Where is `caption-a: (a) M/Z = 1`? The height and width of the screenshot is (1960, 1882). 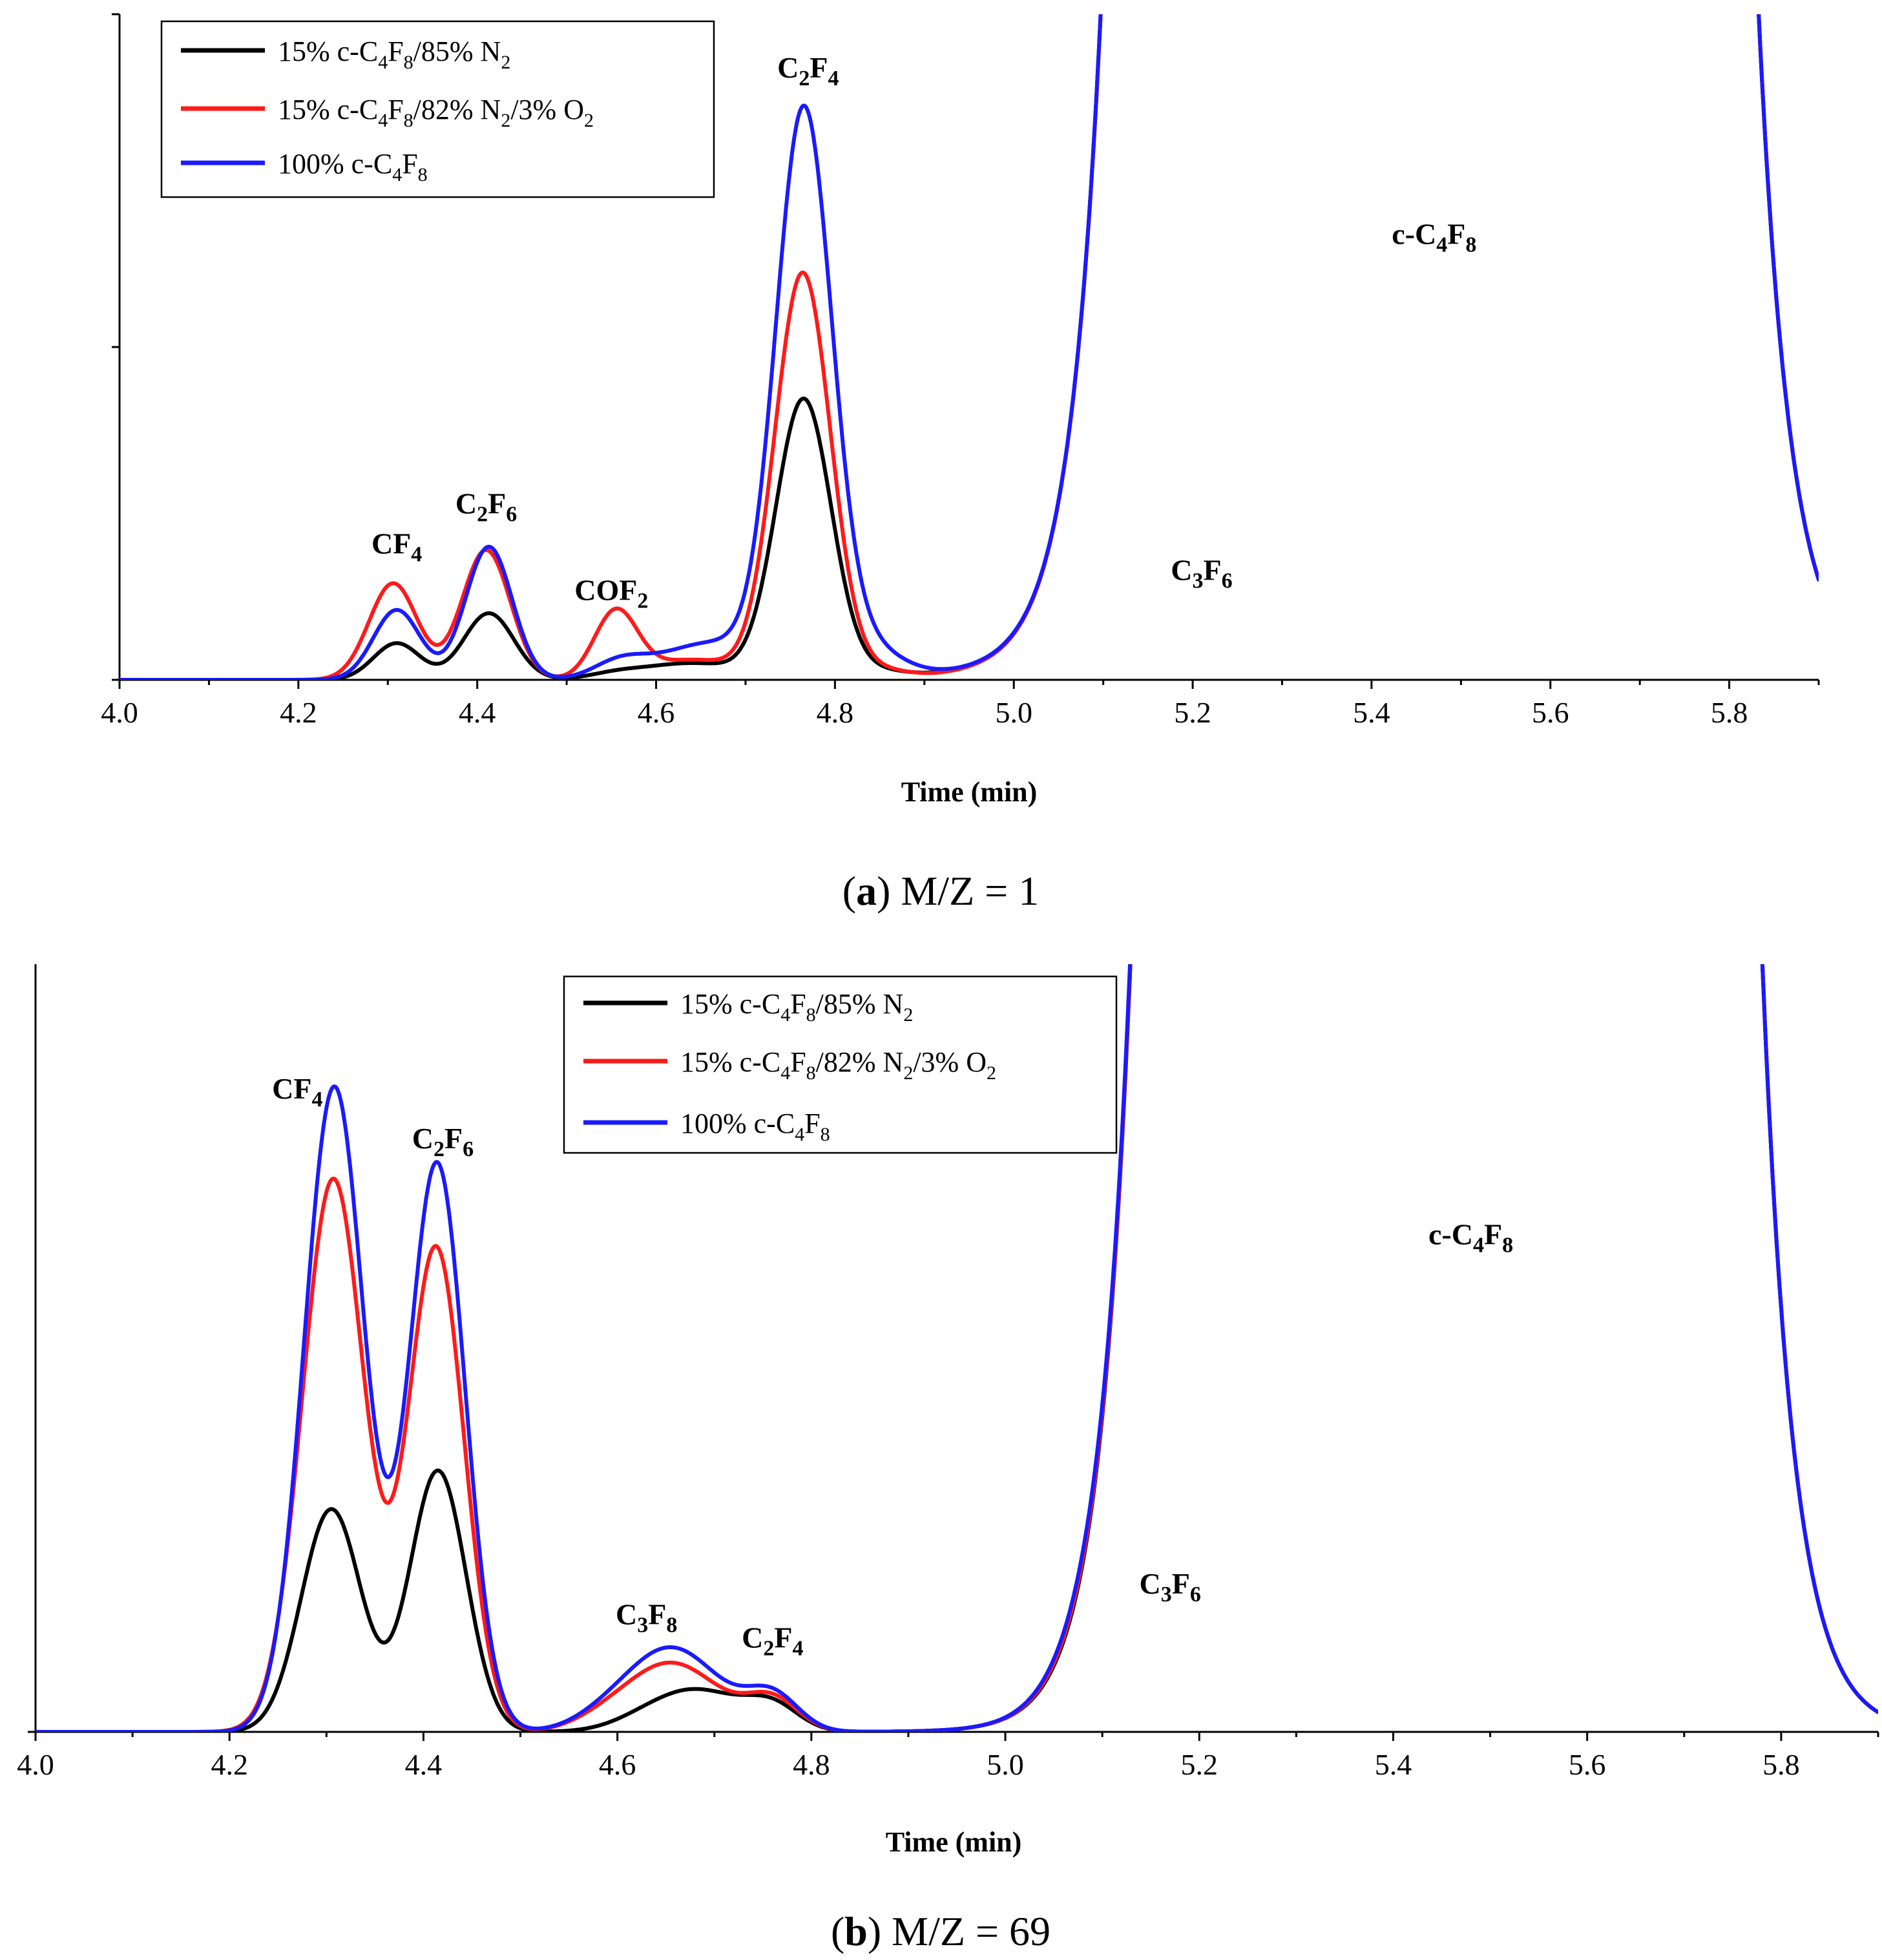
caption-a: (a) M/Z = 1 is located at coordinates (941, 891).